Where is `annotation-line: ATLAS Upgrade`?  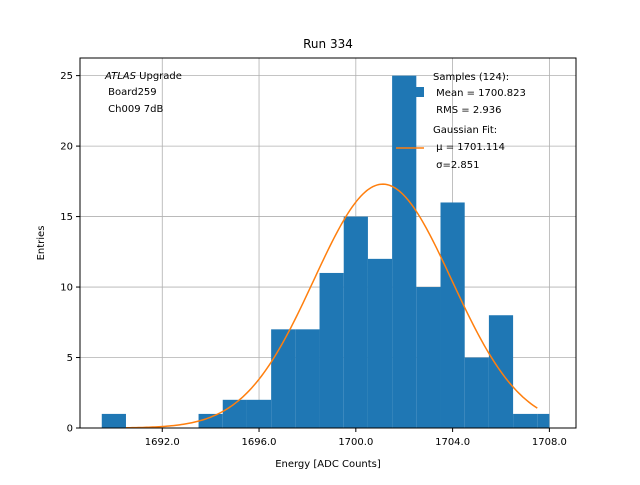 annotation-line: ATLAS Upgrade is located at coordinates (143, 76).